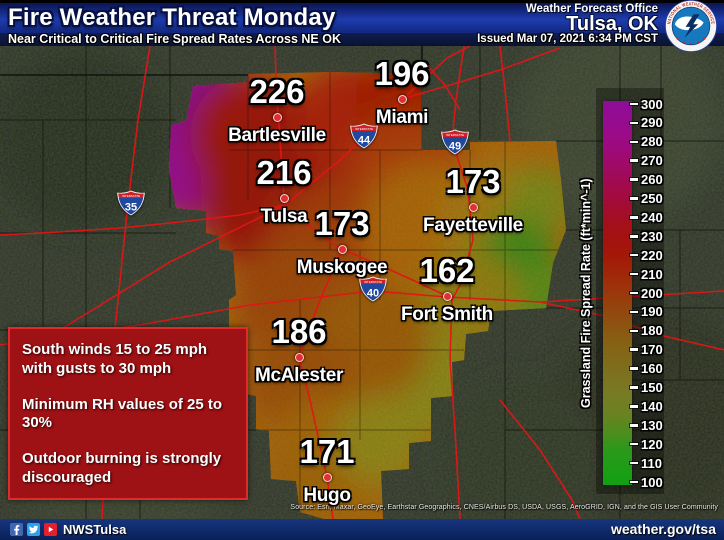 This screenshot has height=540, width=724. What do you see at coordinates (362, 529) in the screenshot?
I see `footer-bar: NWSTulsa weather.gov/tsa` at bounding box center [362, 529].